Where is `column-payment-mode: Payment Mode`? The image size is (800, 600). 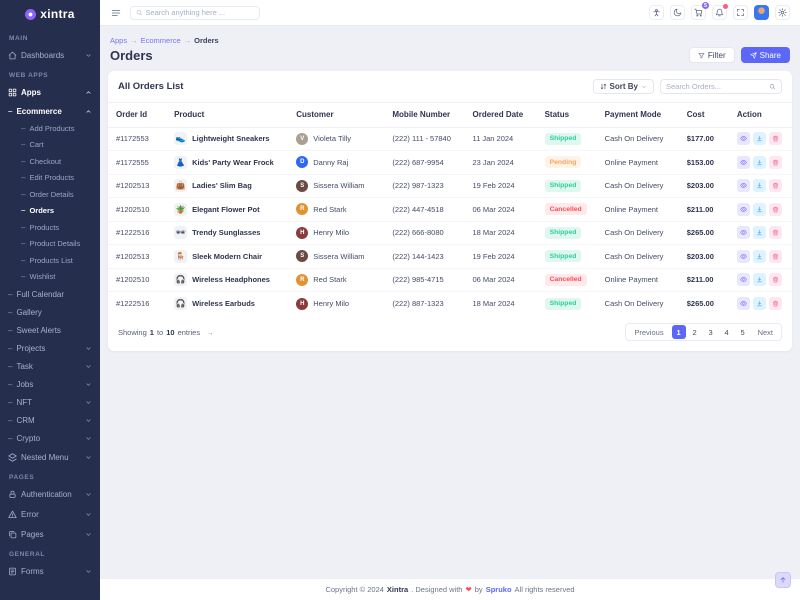
column-payment-mode: Payment Mode is located at coordinates (637, 115).